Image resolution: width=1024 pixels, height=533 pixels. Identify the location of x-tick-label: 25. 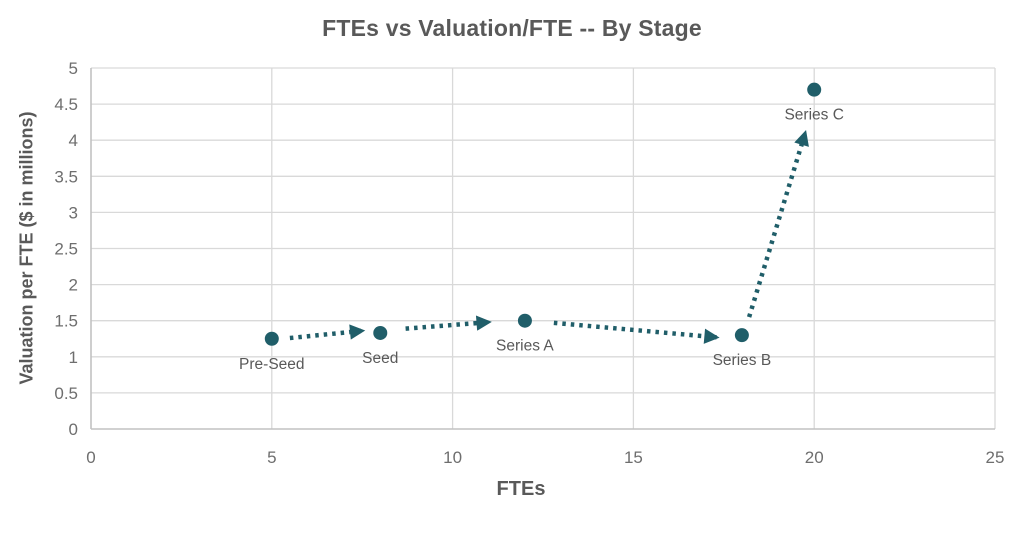
(995, 457).